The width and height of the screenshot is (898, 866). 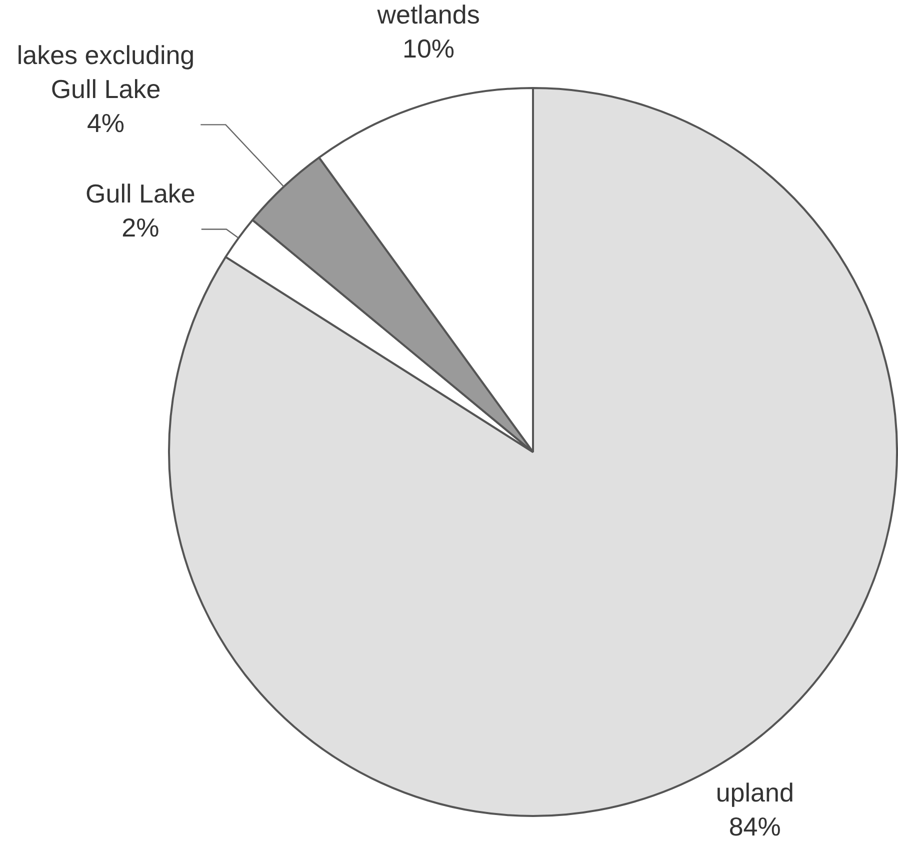 What do you see at coordinates (105, 123) in the screenshot?
I see `data-label: 4%` at bounding box center [105, 123].